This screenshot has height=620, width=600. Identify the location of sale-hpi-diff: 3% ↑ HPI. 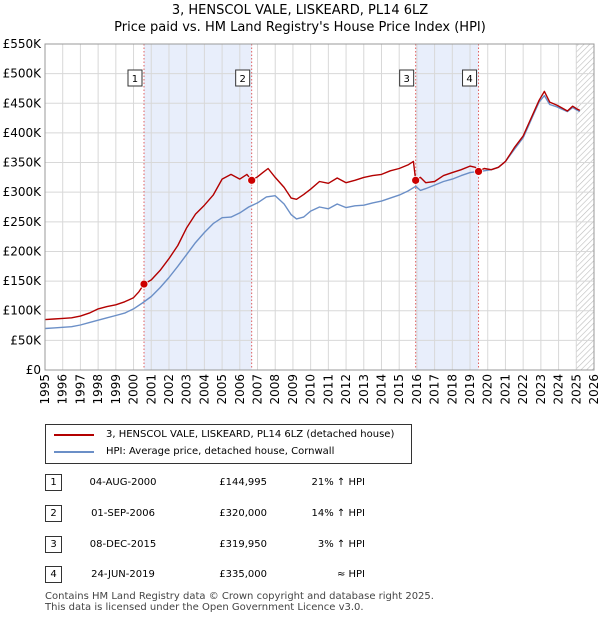
(341, 544).